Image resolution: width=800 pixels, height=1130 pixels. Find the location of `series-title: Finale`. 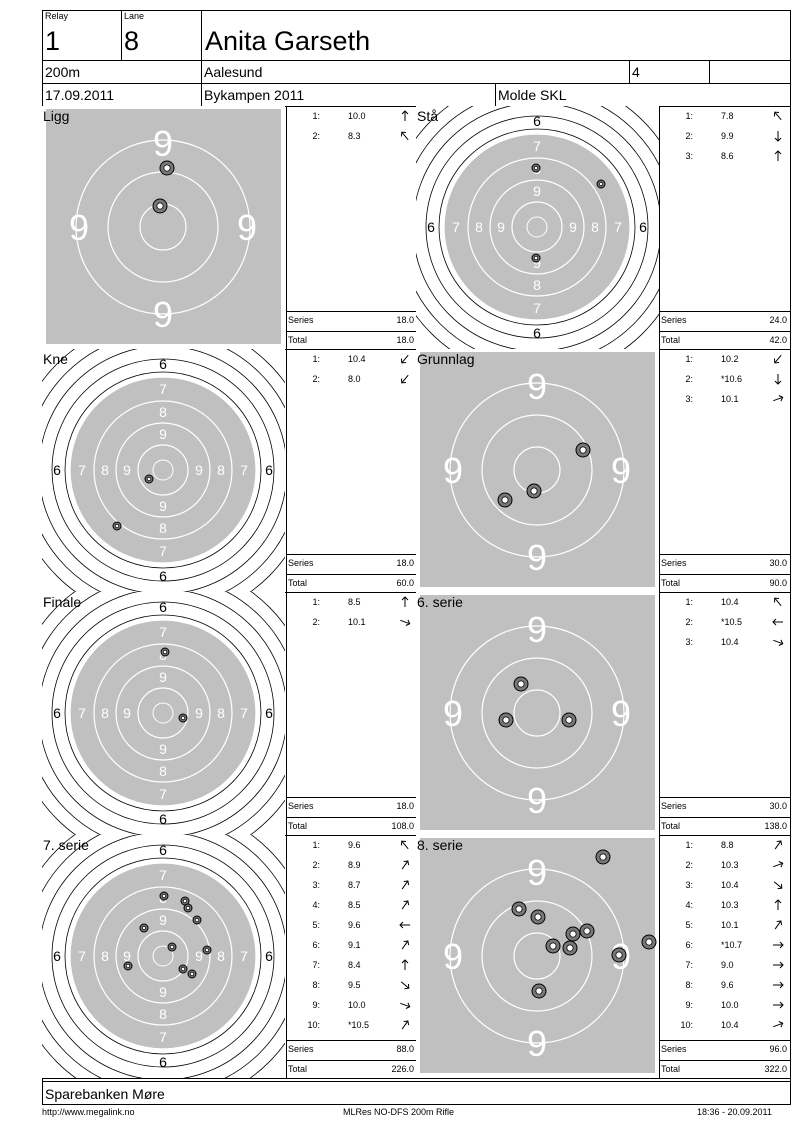

series-title: Finale is located at coordinates (62, 602).